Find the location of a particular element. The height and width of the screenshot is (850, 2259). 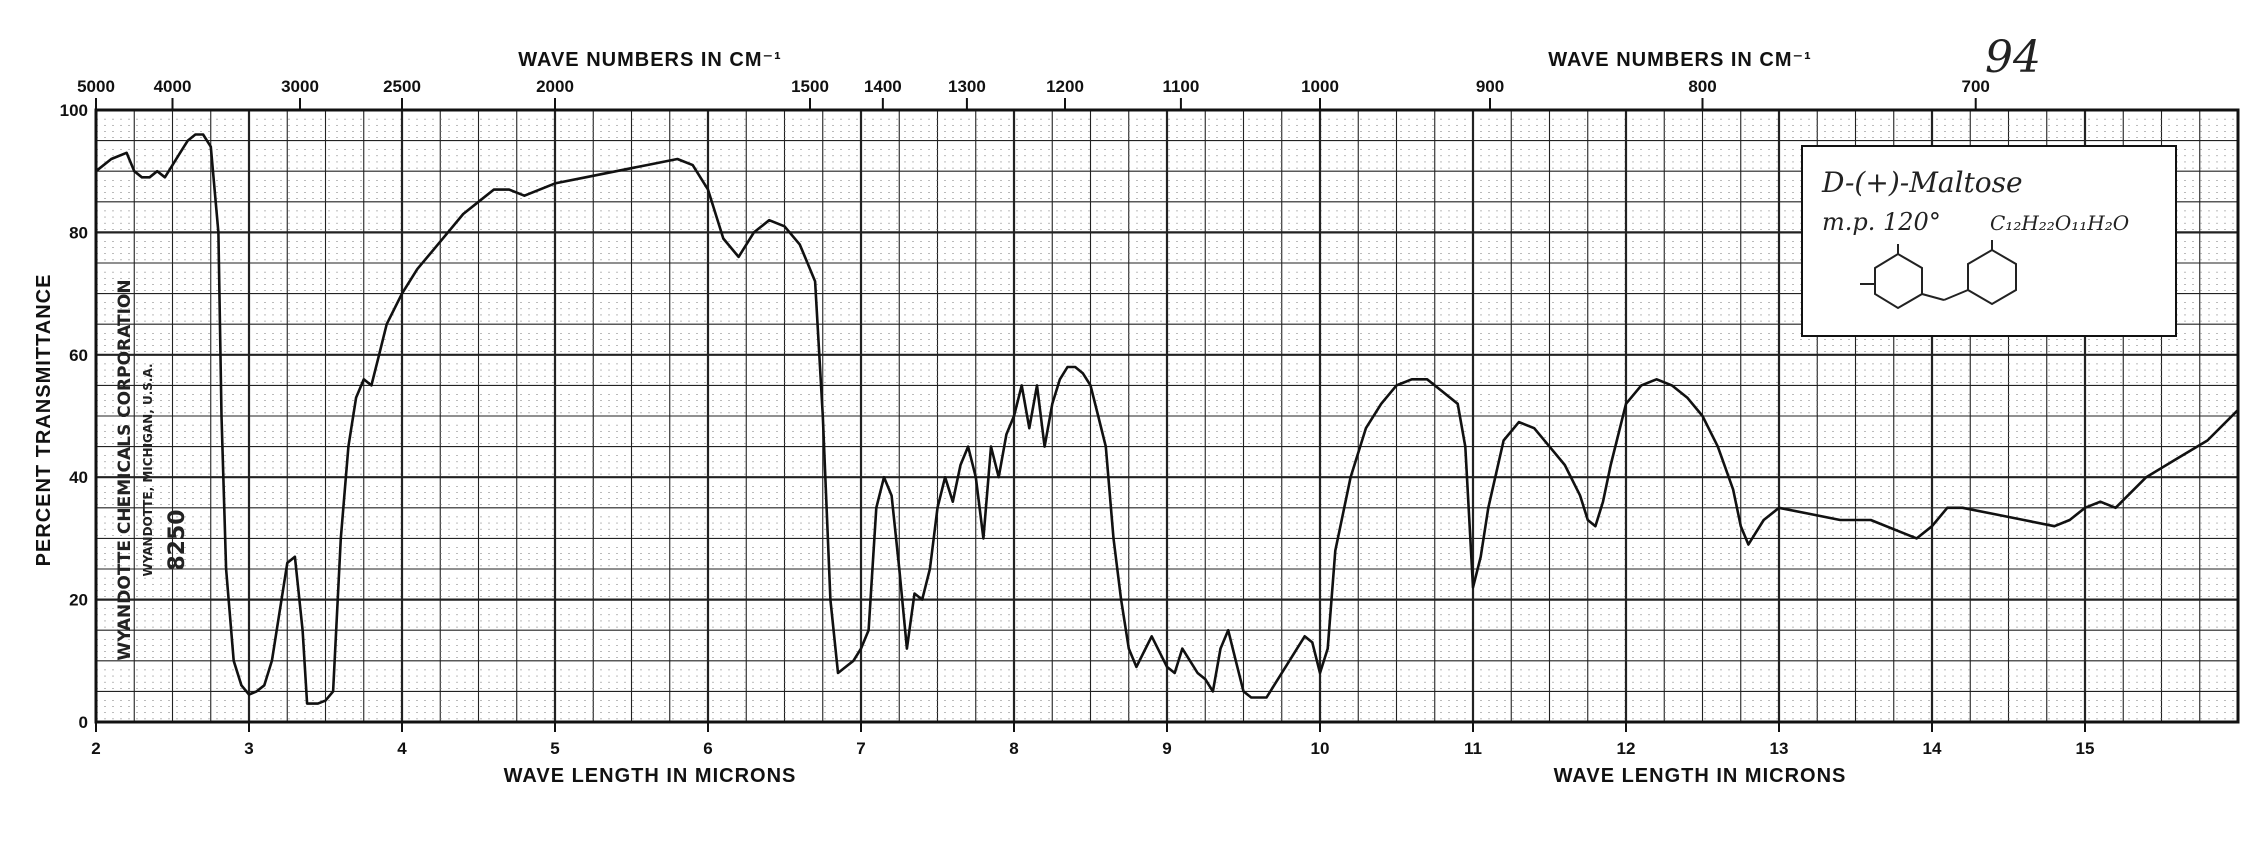

x-tick-label: 14 is located at coordinates (1932, 748).